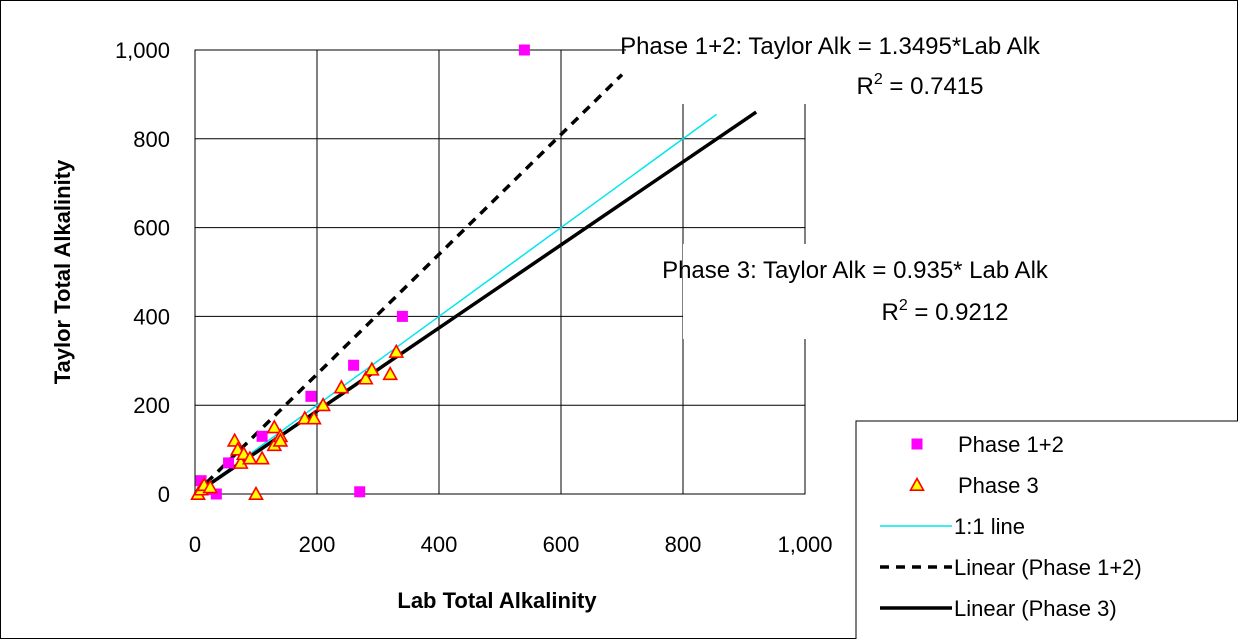  What do you see at coordinates (1011, 444) in the screenshot?
I see `legend-label-phase-1-2: Phase 1+2` at bounding box center [1011, 444].